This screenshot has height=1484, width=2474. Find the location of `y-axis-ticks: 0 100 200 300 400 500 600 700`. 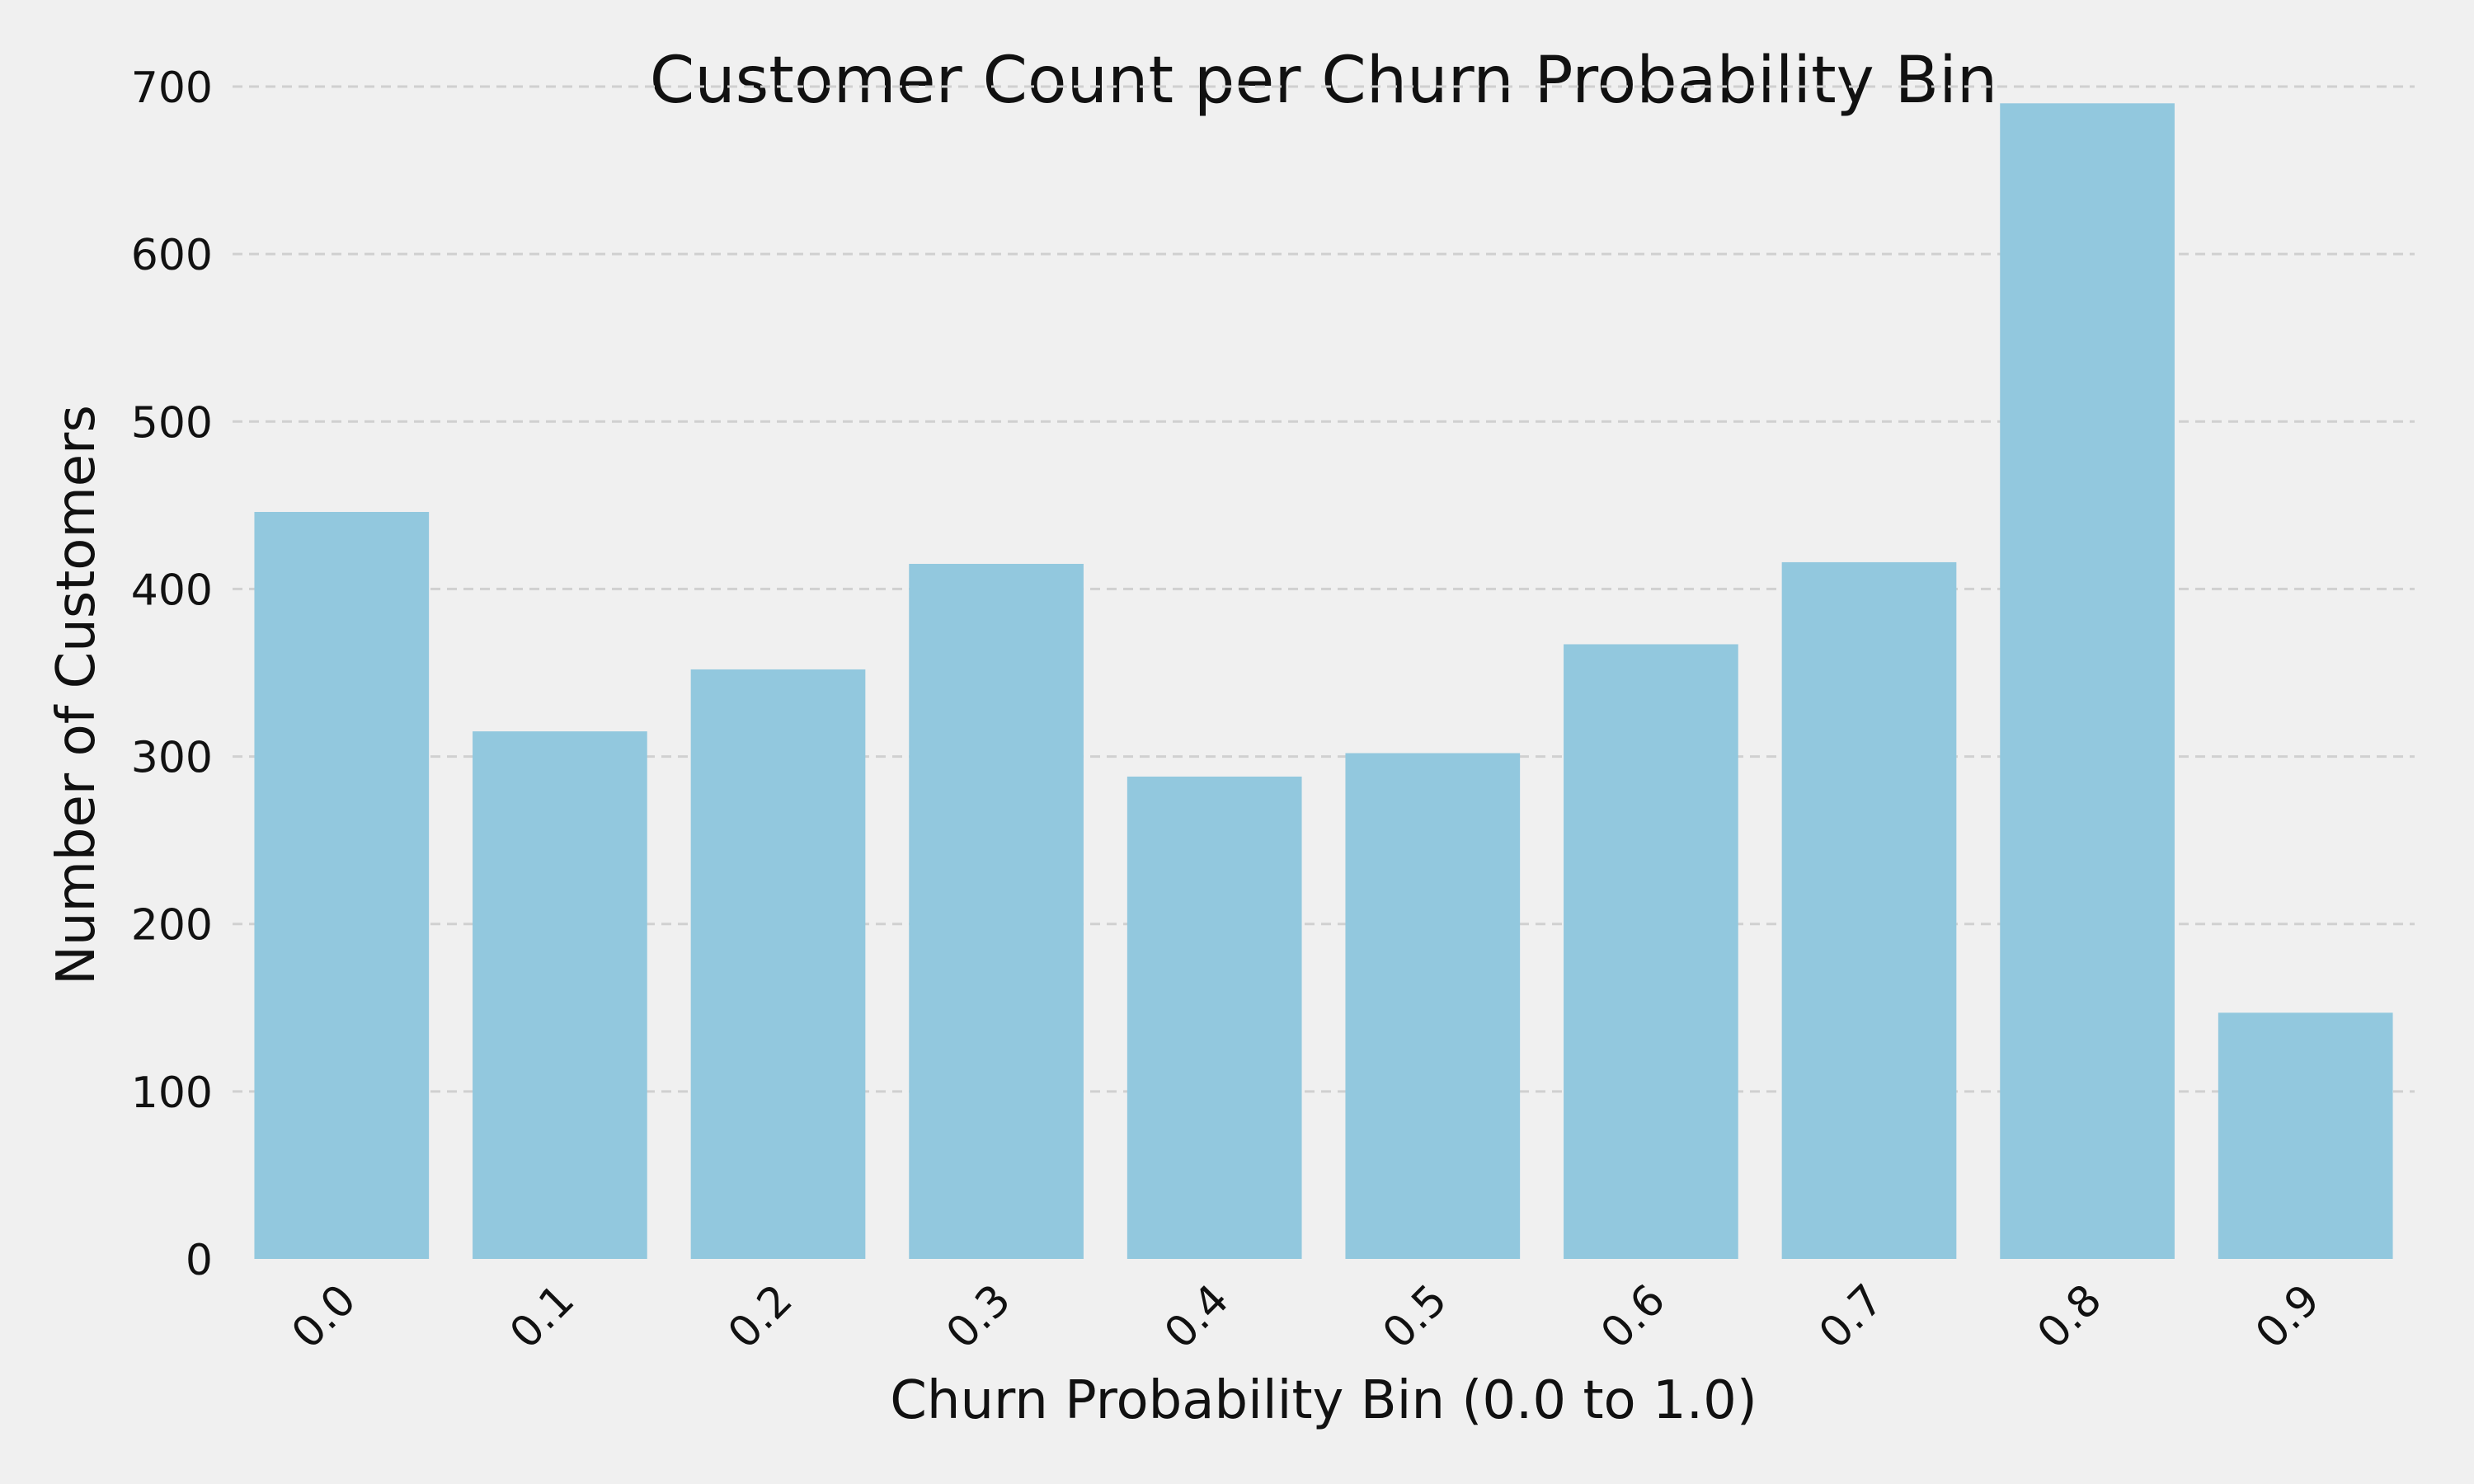

y-axis-ticks: 0 100 200 300 400 500 600 700 is located at coordinates (172, 674).